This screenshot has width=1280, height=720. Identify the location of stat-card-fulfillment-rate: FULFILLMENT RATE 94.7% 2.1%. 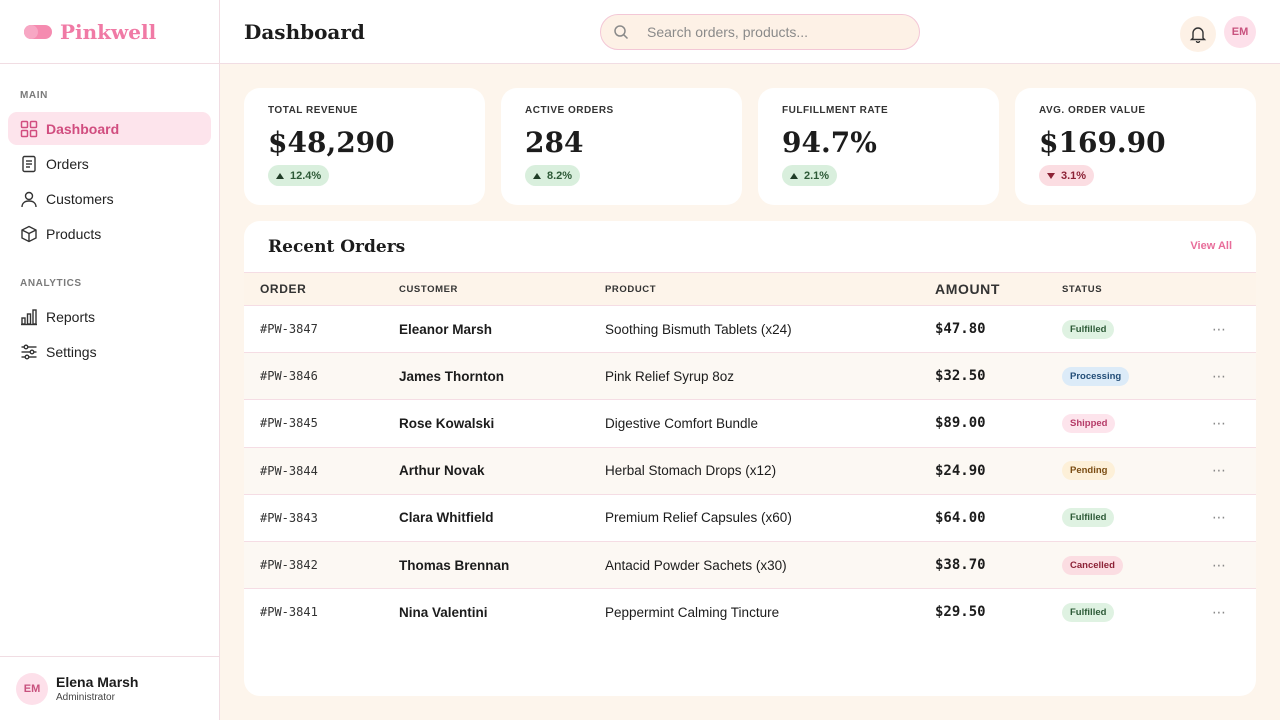
(878, 146).